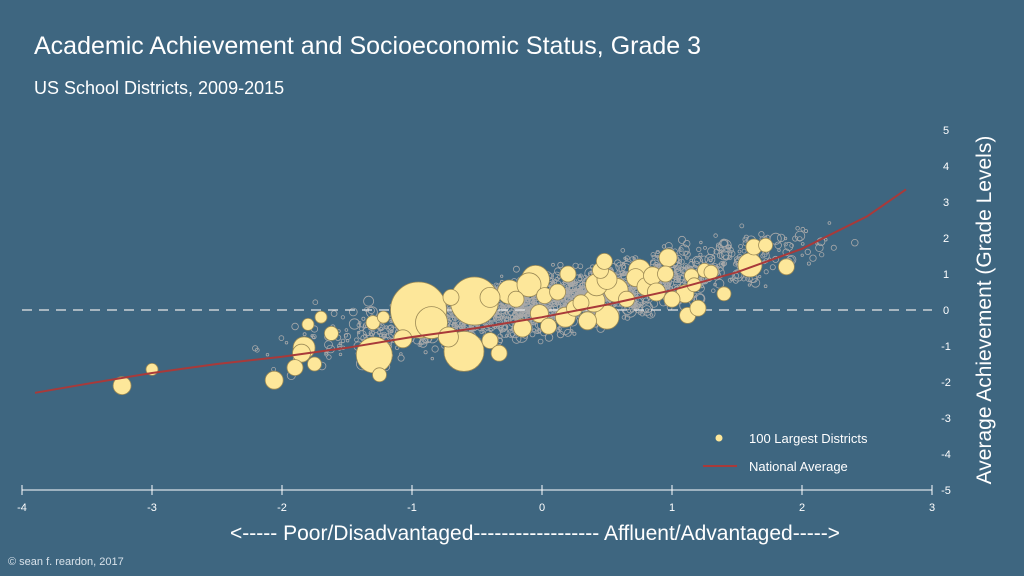 Image resolution: width=1024 pixels, height=576 pixels. Describe the element at coordinates (66, 562) in the screenshot. I see `copyright-note: © sean f. reardon, 2017` at that location.